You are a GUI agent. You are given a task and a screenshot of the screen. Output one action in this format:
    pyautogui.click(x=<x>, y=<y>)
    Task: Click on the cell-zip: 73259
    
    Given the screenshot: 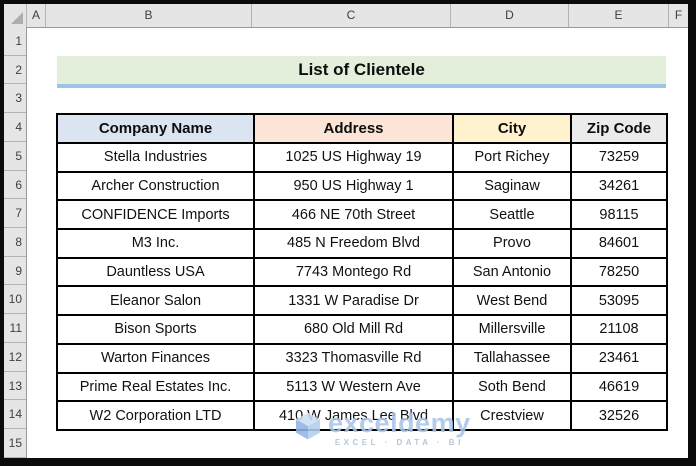 What is the action you would take?
    pyautogui.click(x=619, y=157)
    